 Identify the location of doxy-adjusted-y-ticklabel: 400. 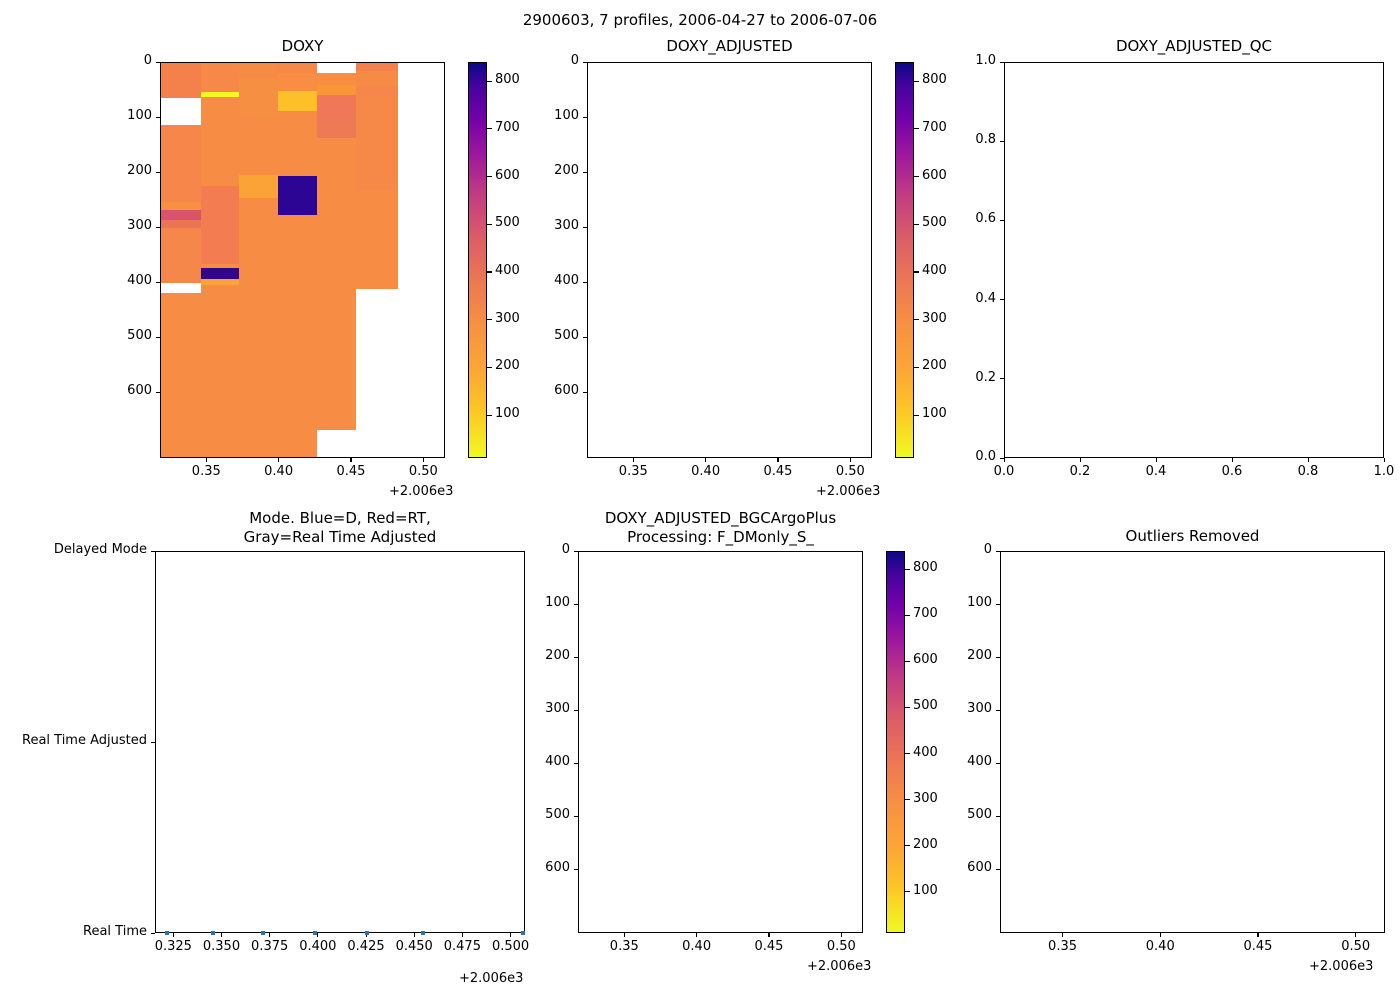
(566, 280).